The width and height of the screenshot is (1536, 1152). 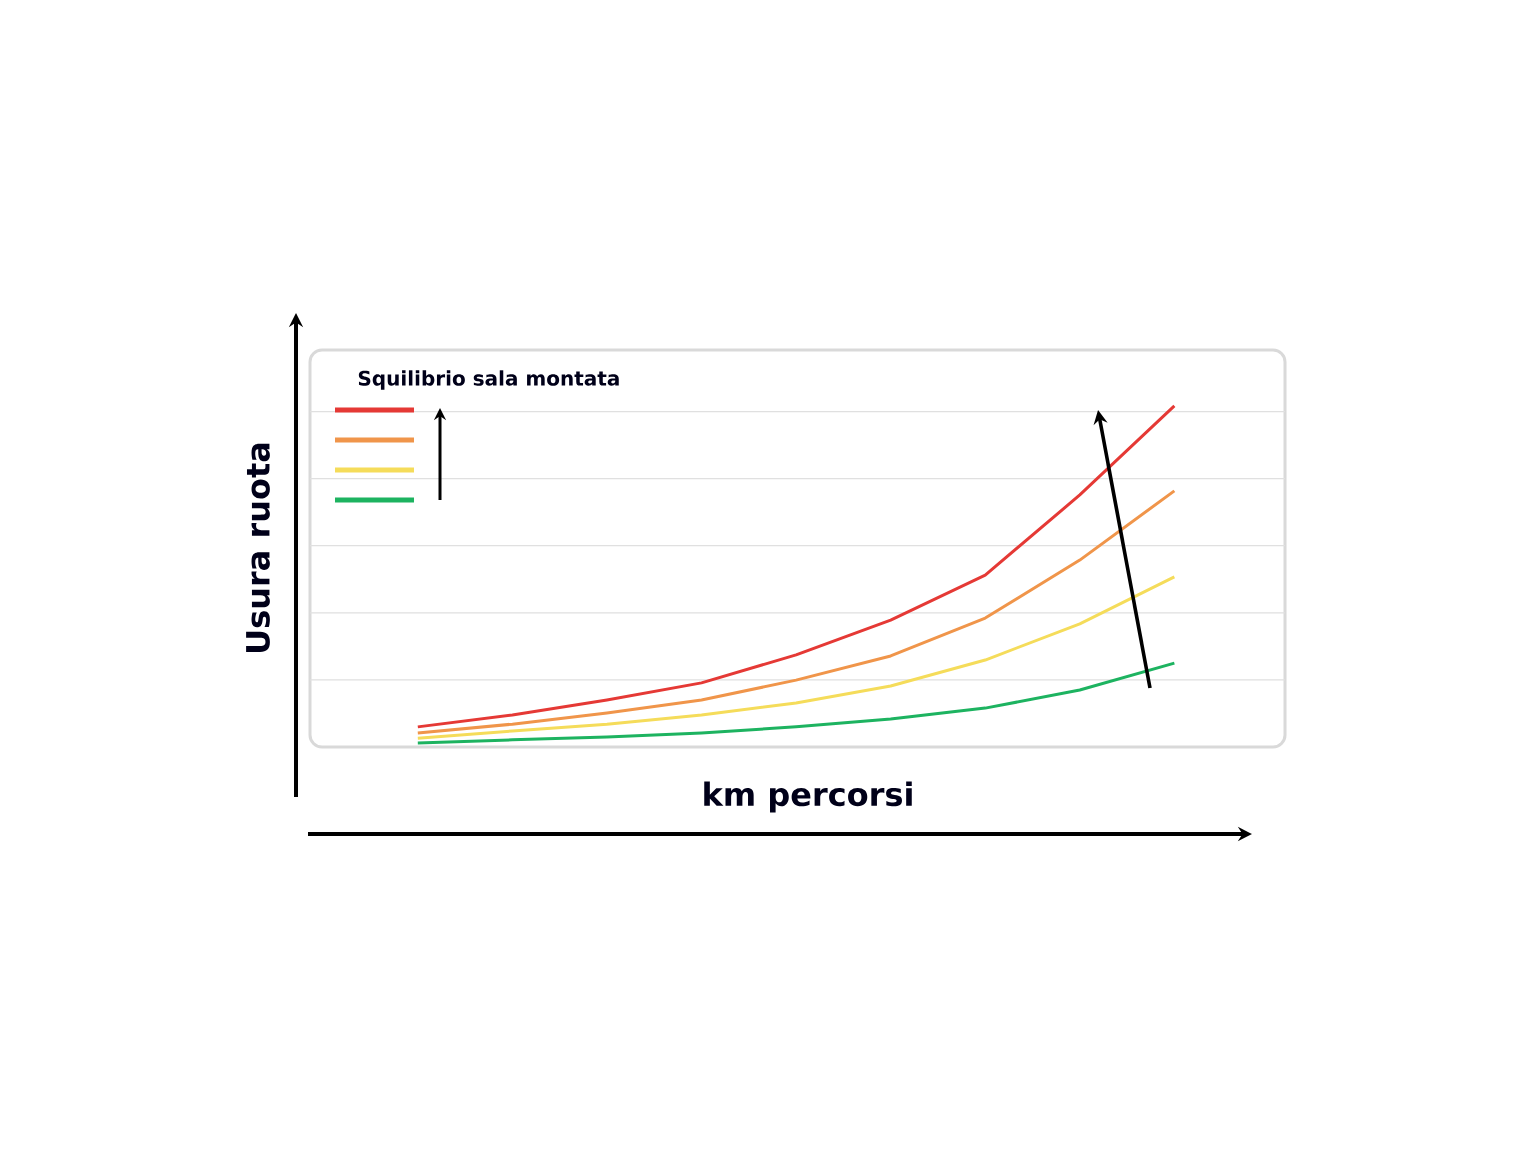 What do you see at coordinates (258, 547) in the screenshot?
I see `y-axis-title: Usura ruota` at bounding box center [258, 547].